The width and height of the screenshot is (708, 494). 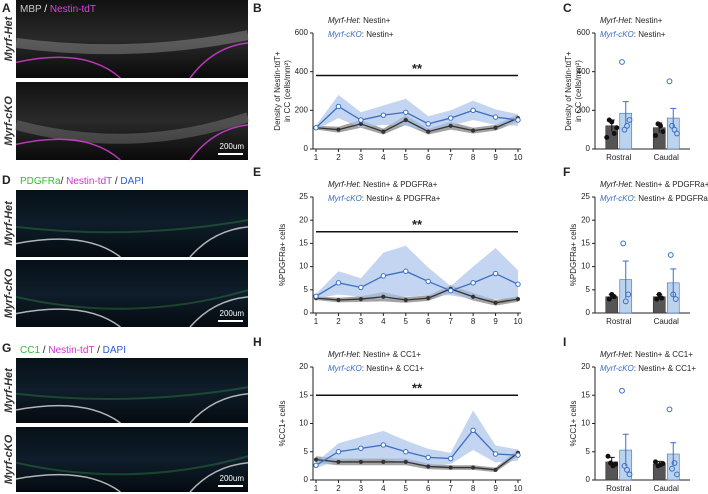 What do you see at coordinates (393, 368) in the screenshot?
I see `legend-text: : Nestin+ & CC1+` at bounding box center [393, 368].